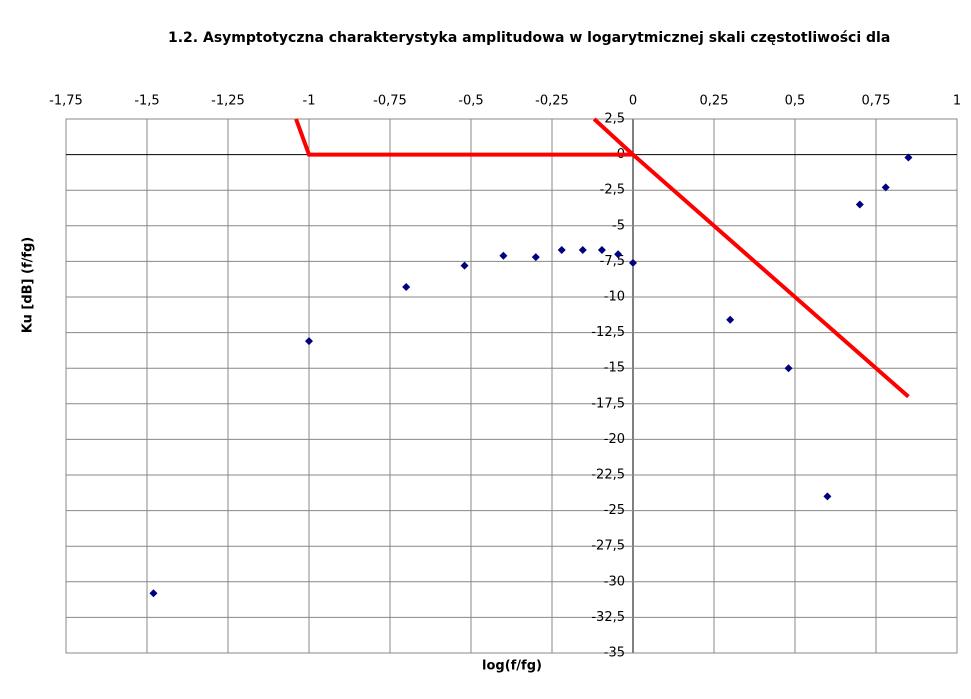 Image resolution: width=971 pixels, height=699 pixels. What do you see at coordinates (552, 101) in the screenshot?
I see `x-tick-label: -0,25` at bounding box center [552, 101].